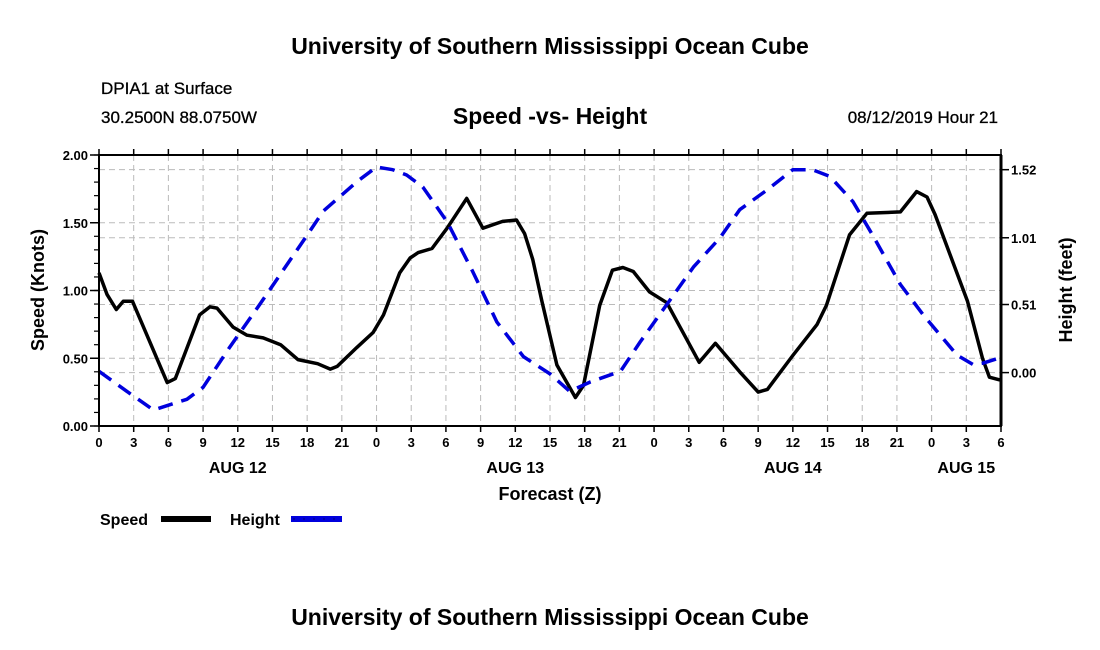 This screenshot has width=1100, height=650. Describe the element at coordinates (166, 88) in the screenshot. I see `station-name: DPIA1 at Surface` at that location.